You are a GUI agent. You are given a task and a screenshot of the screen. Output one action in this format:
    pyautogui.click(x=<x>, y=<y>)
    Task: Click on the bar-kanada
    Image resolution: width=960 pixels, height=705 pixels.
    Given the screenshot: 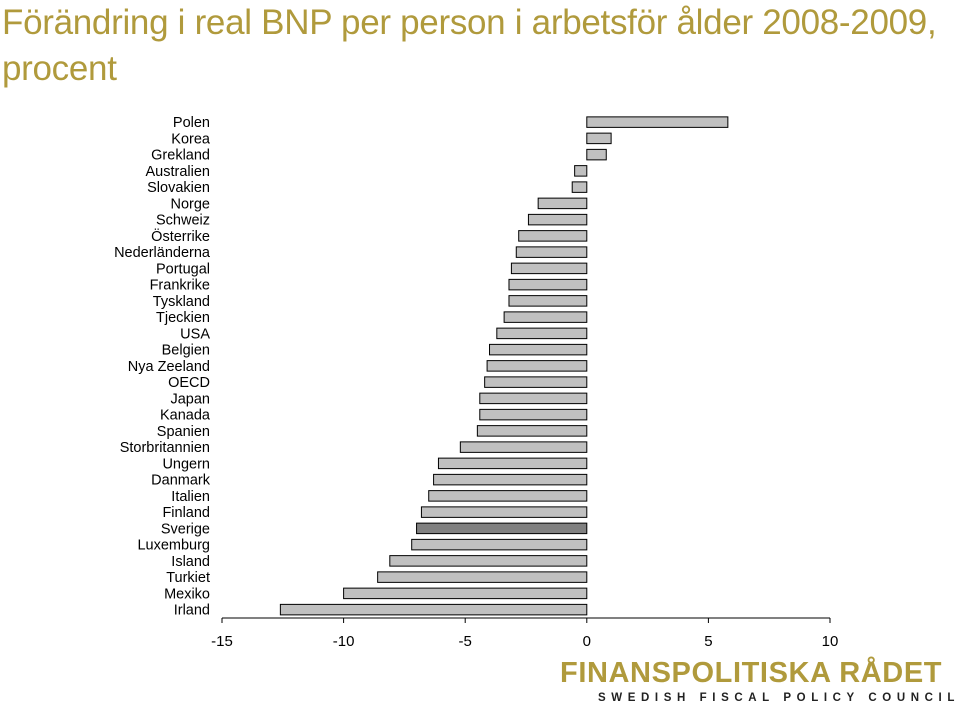 What is the action you would take?
    pyautogui.click(x=533, y=414)
    